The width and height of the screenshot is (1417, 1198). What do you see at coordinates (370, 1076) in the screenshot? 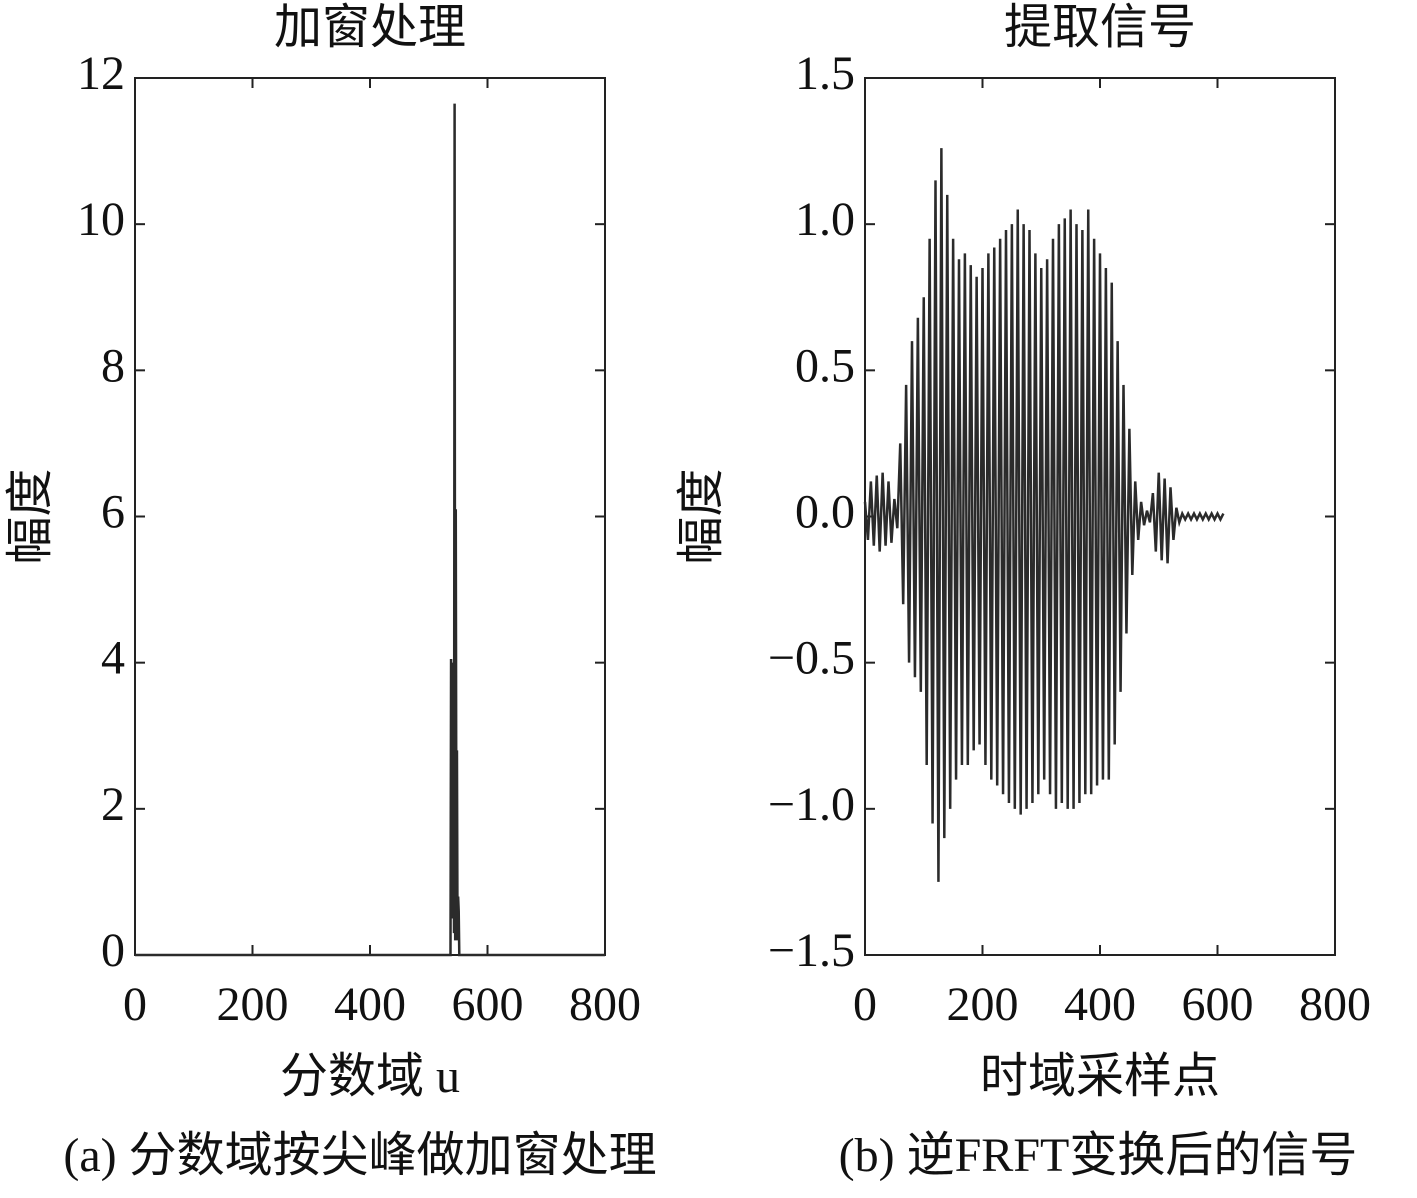
I see `x-axis-label: 分数域 u` at bounding box center [370, 1076].